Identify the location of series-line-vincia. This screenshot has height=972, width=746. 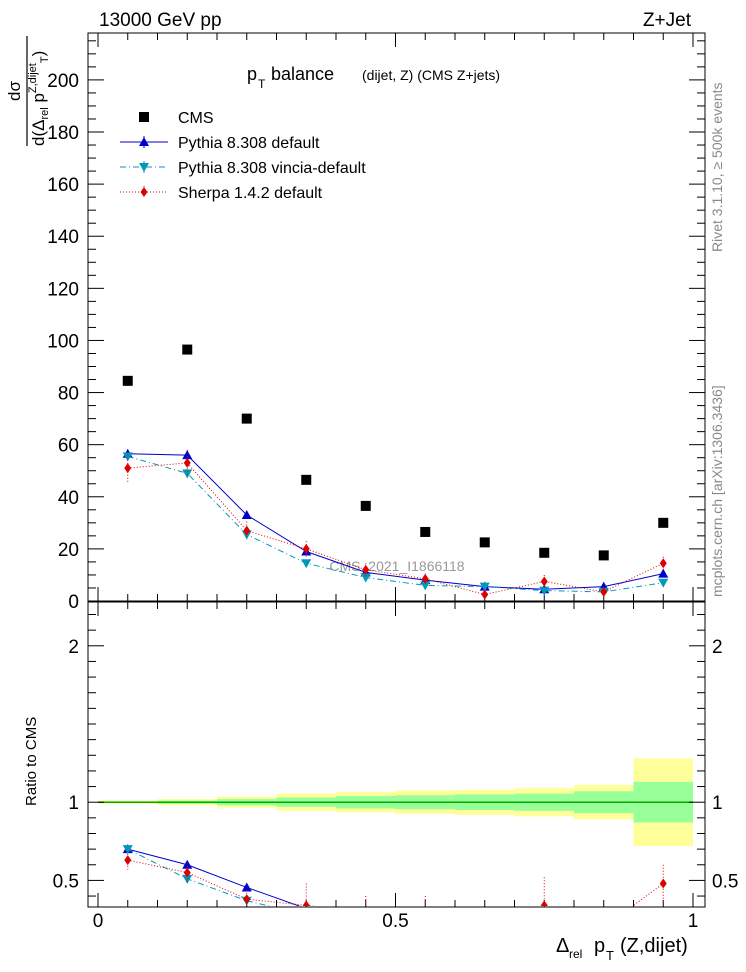
(395, 524).